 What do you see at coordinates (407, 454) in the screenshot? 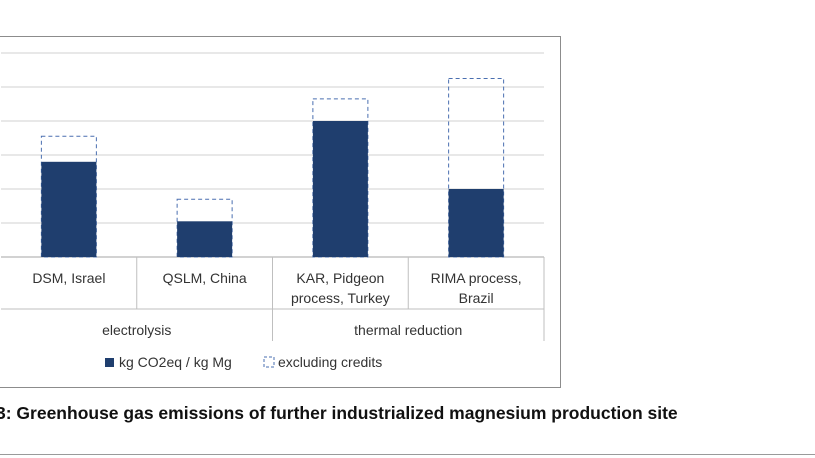
I see `page-divider` at bounding box center [407, 454].